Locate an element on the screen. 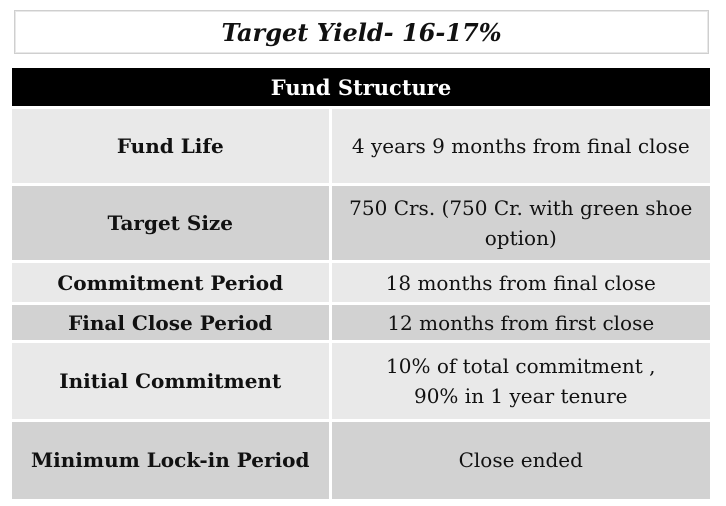 Image resolution: width=726 pixels, height=506 pixels. target-yield-text: Target Yield- 16-17% is located at coordinates (361, 32).